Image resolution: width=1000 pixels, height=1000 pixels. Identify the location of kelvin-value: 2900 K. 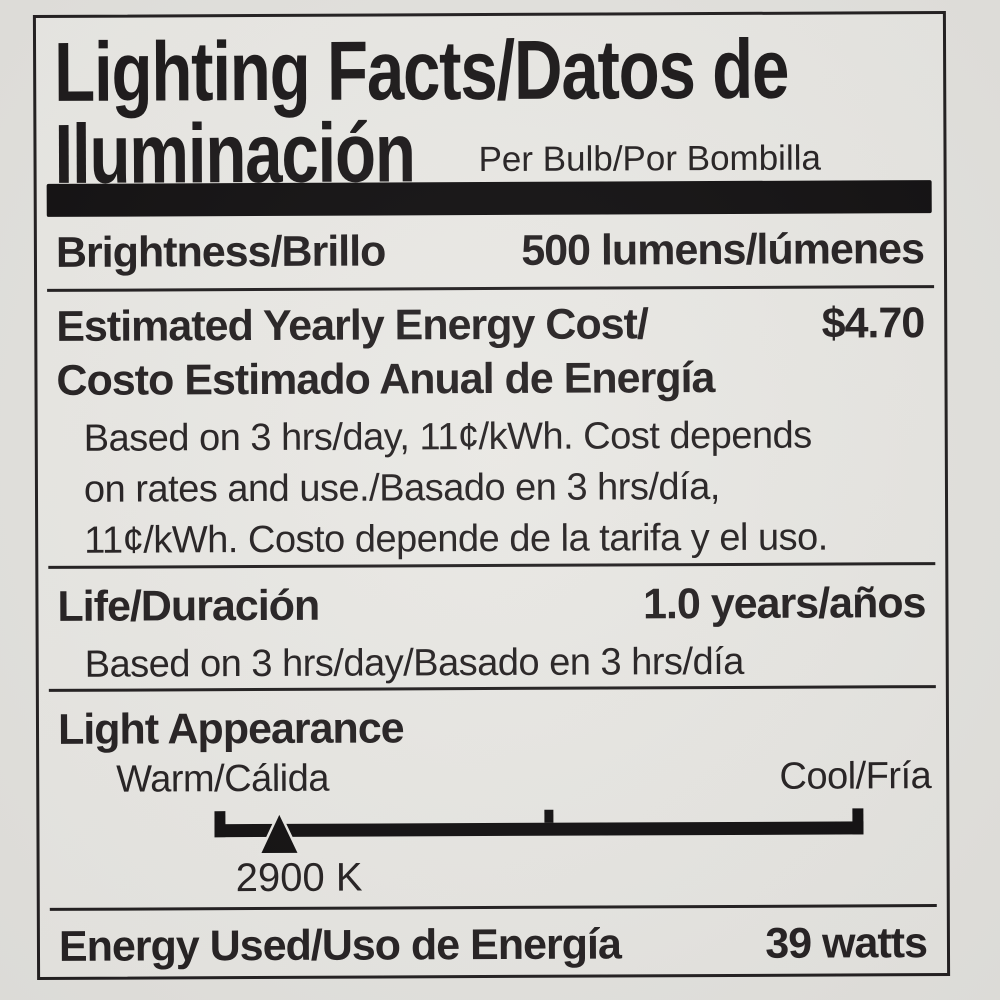
(299, 878).